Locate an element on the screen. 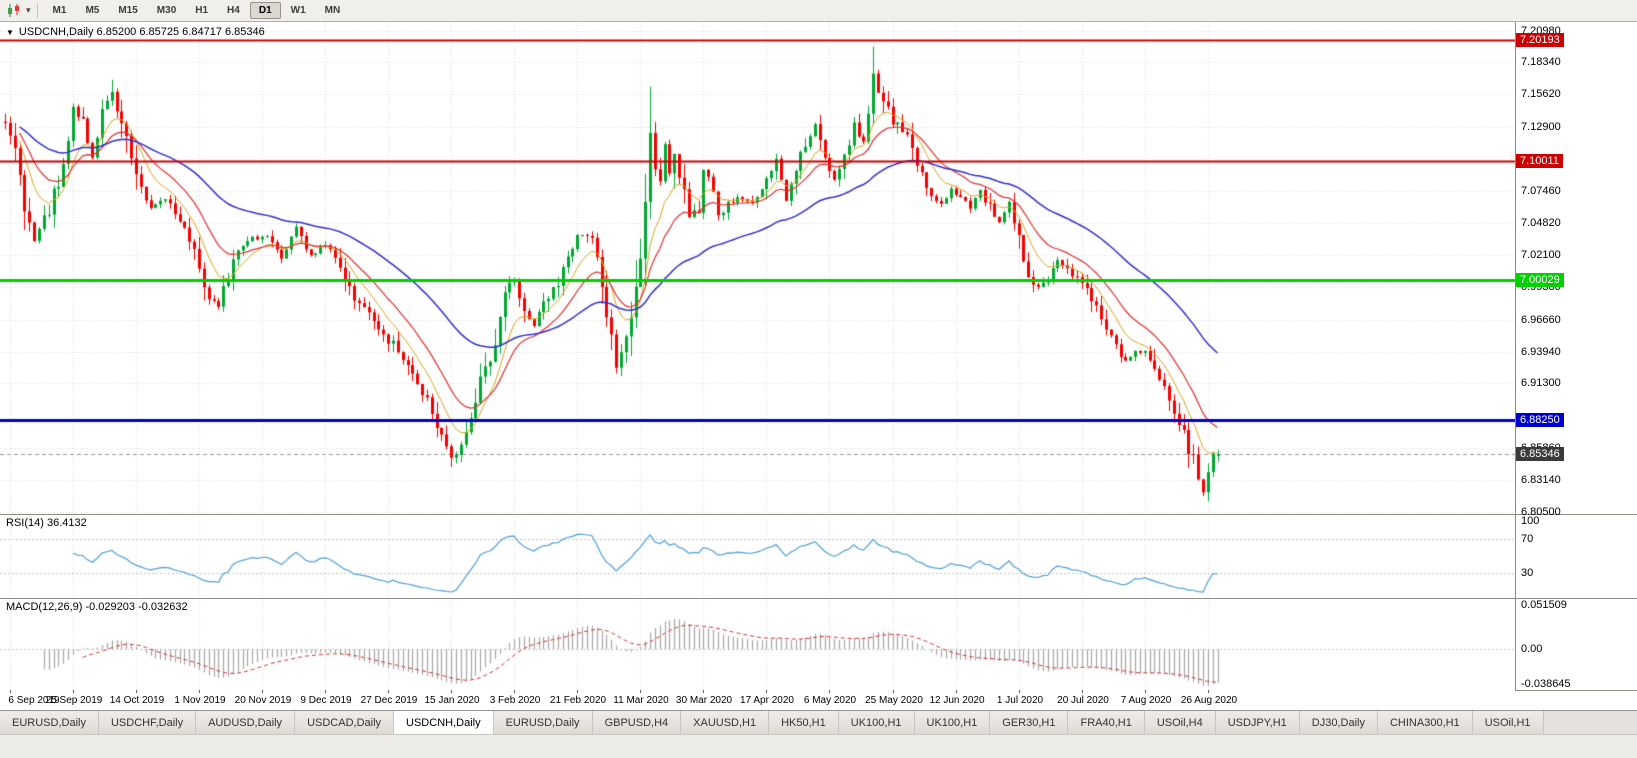  dropdown-caret-icon: ▾ is located at coordinates (28, 10).